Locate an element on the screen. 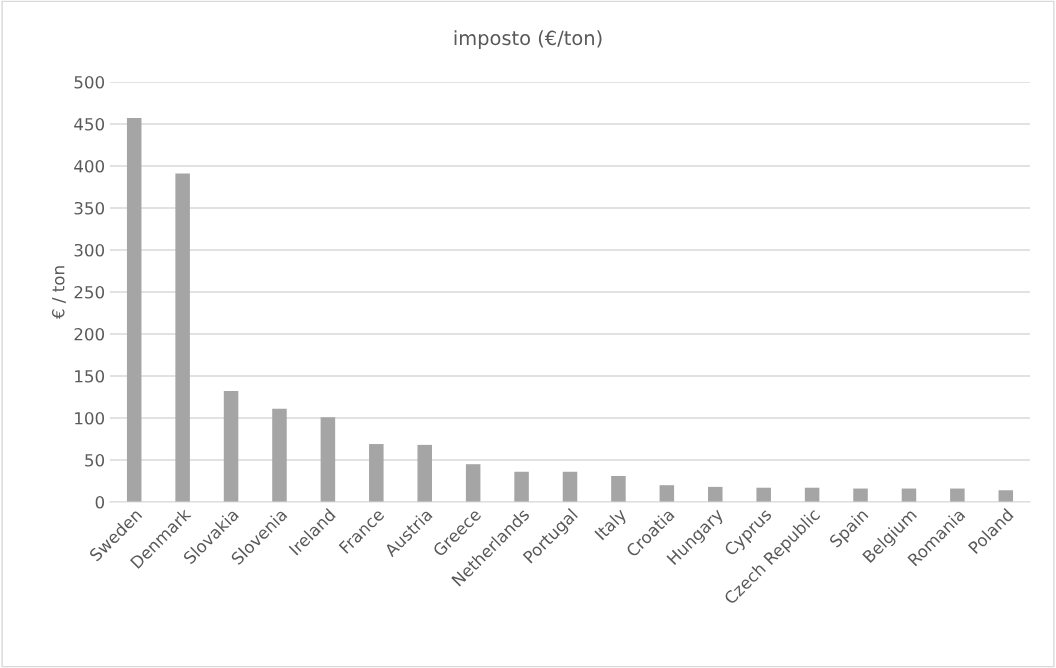 The height and width of the screenshot is (668, 1056). y-tick-label: 500 is located at coordinates (89, 82).